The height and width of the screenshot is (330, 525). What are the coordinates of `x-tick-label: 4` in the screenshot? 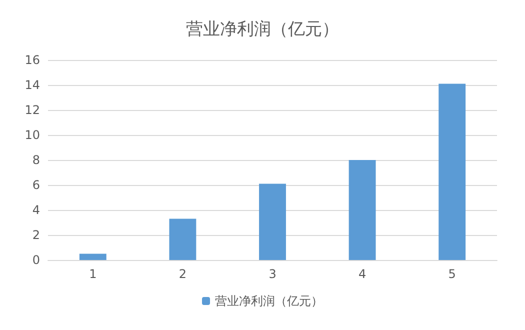 It's located at (362, 274).